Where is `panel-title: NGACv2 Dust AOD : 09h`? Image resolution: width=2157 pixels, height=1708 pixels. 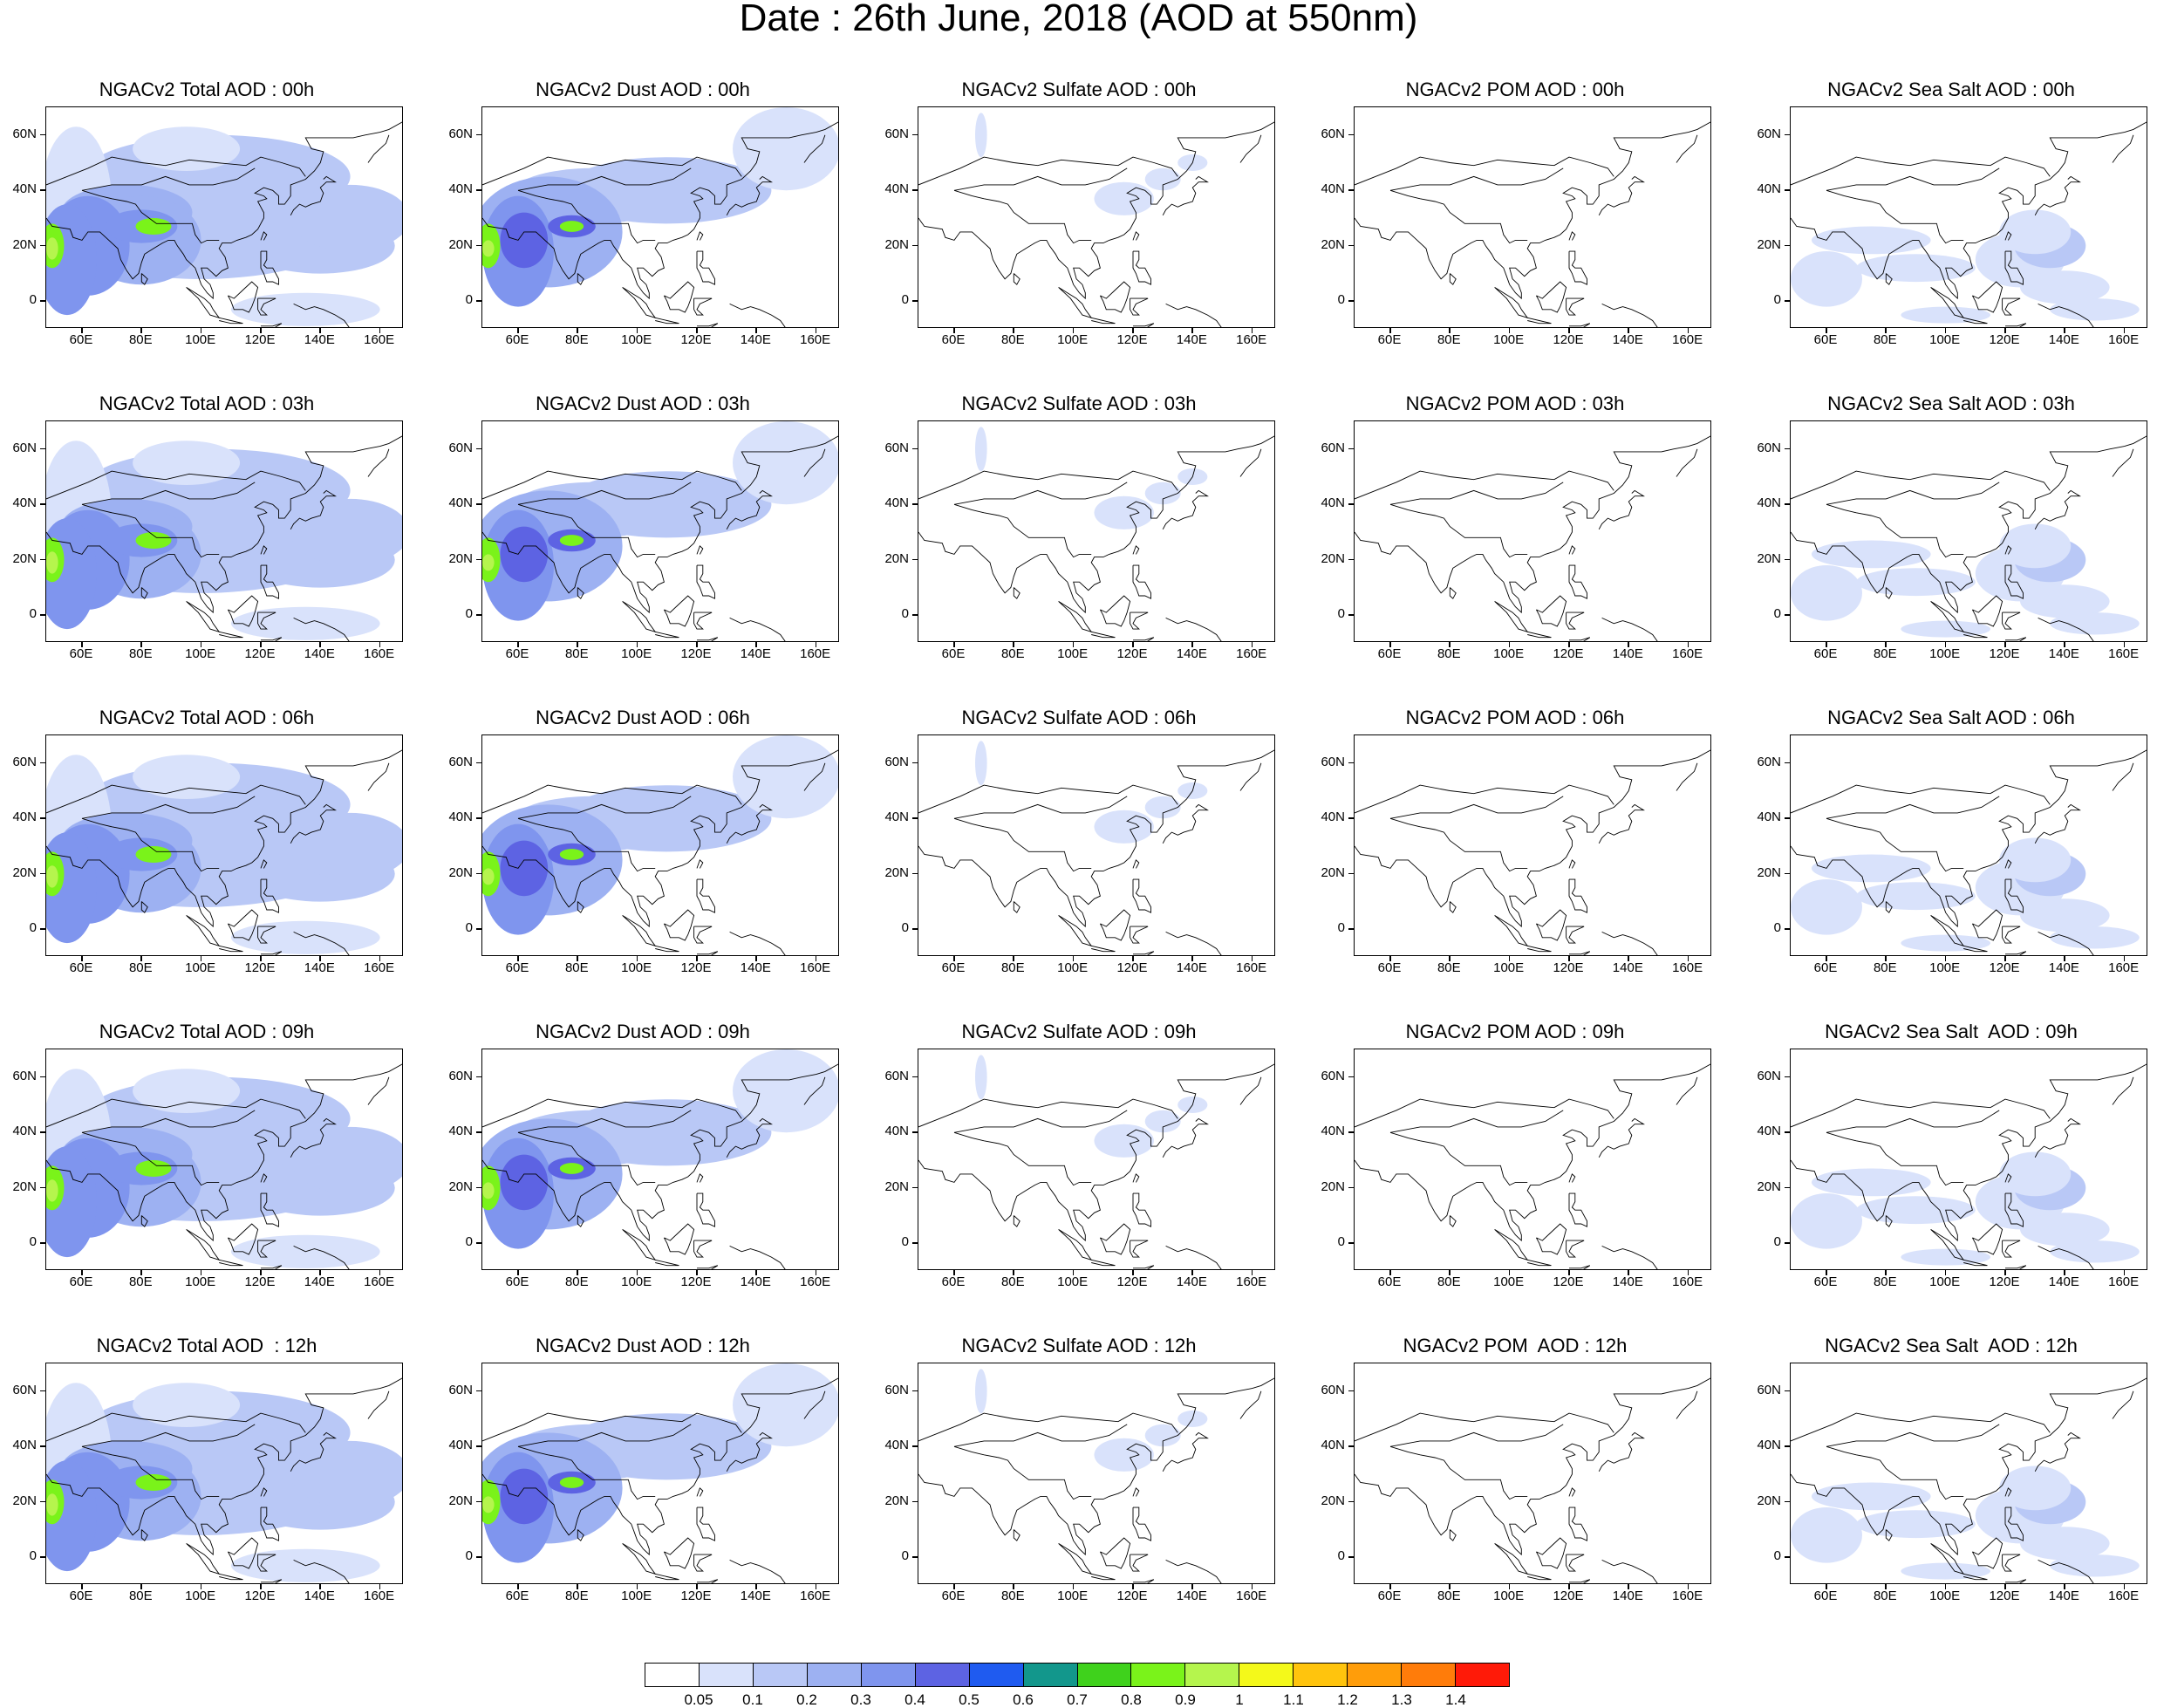 panel-title: NGACv2 Dust AOD : 09h is located at coordinates (643, 1031).